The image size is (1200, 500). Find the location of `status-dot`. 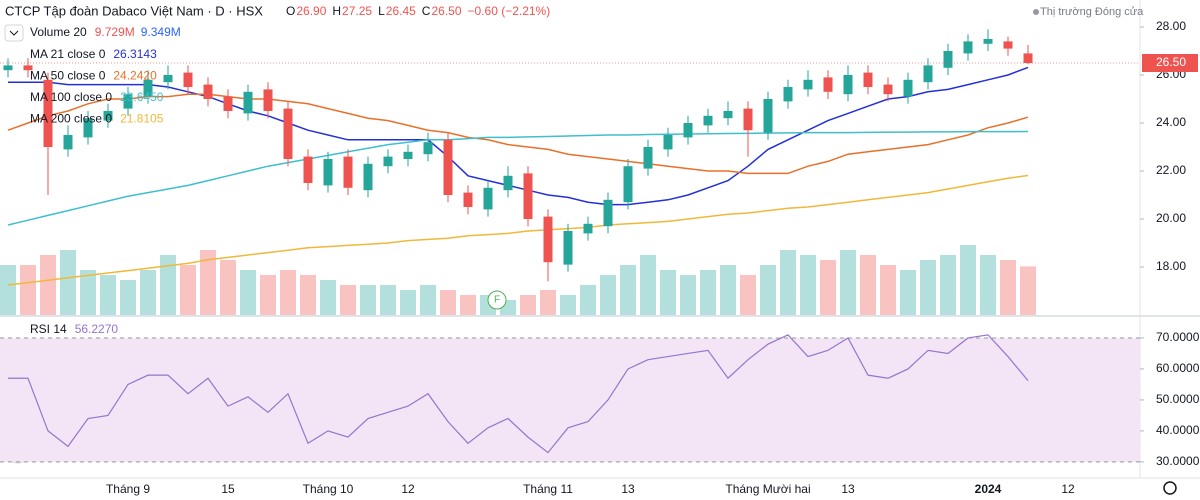

status-dot is located at coordinates (1036, 12).